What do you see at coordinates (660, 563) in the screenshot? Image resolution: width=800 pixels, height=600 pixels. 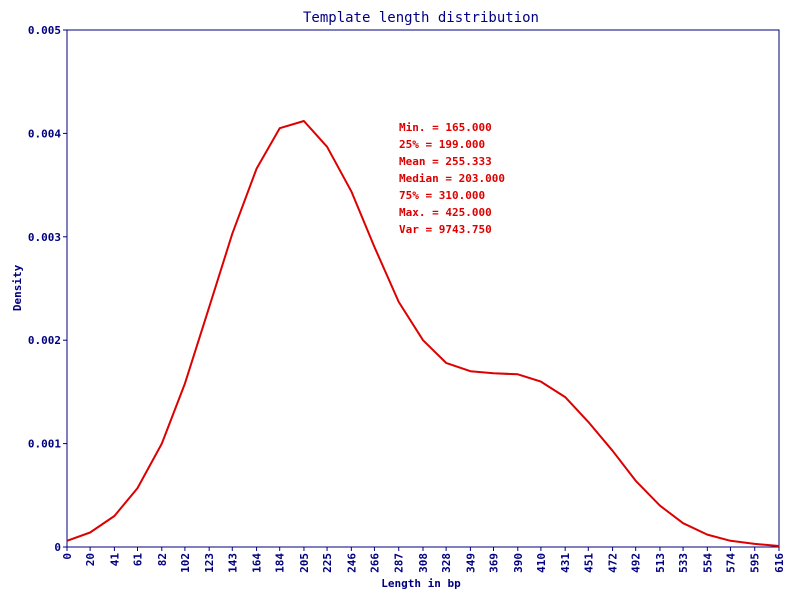 I see `x-tick-label: 513` at bounding box center [660, 563].